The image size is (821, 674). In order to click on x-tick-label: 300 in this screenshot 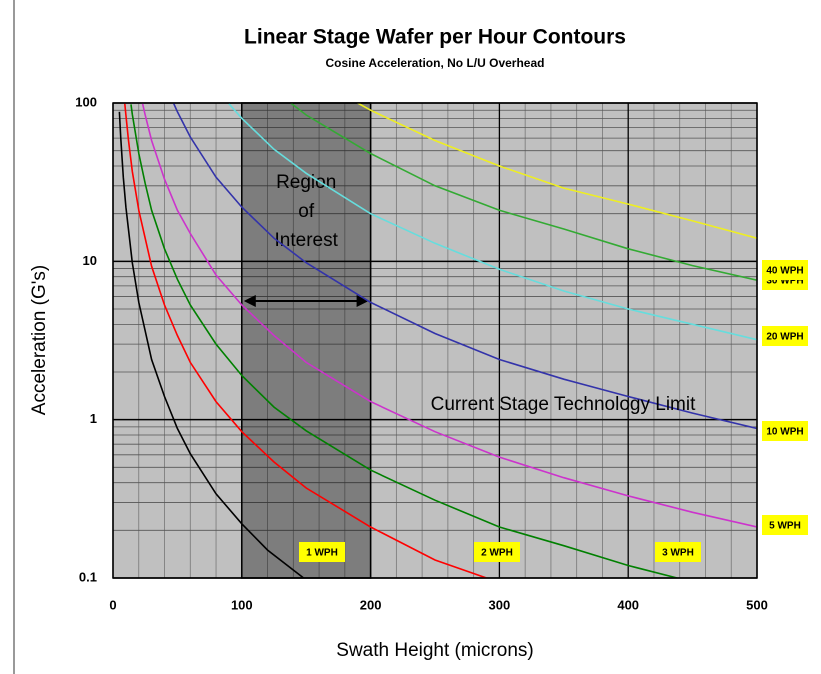, I will do `click(500, 604)`.